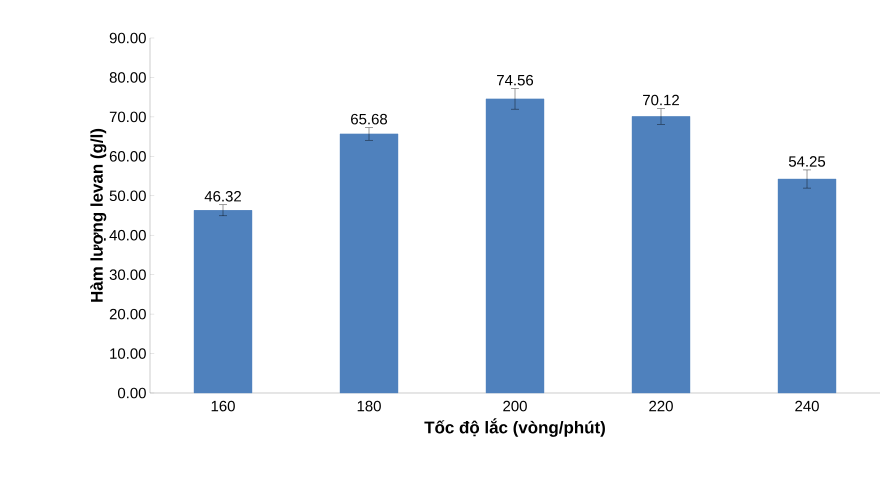  I want to click on y-tick-label: 20.00, so click(128, 314).